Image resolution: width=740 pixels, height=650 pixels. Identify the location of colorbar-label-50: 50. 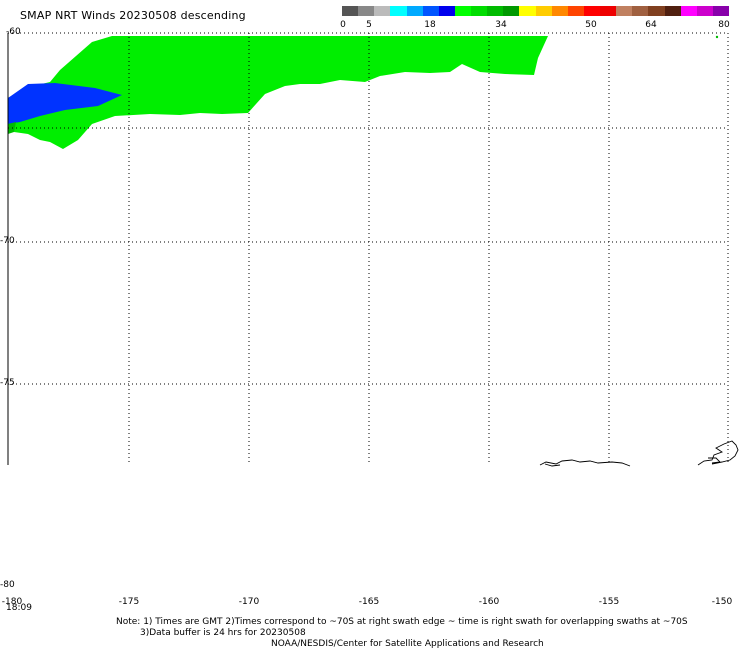
(591, 25).